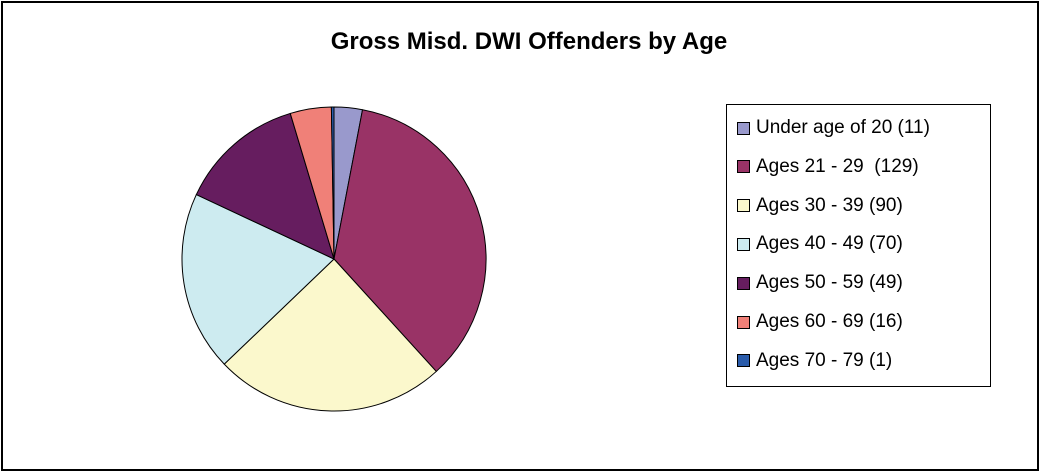 This screenshot has width=1044, height=475. I want to click on chart-title: Gross Misd. DWI Offenders by Age, so click(529, 41).